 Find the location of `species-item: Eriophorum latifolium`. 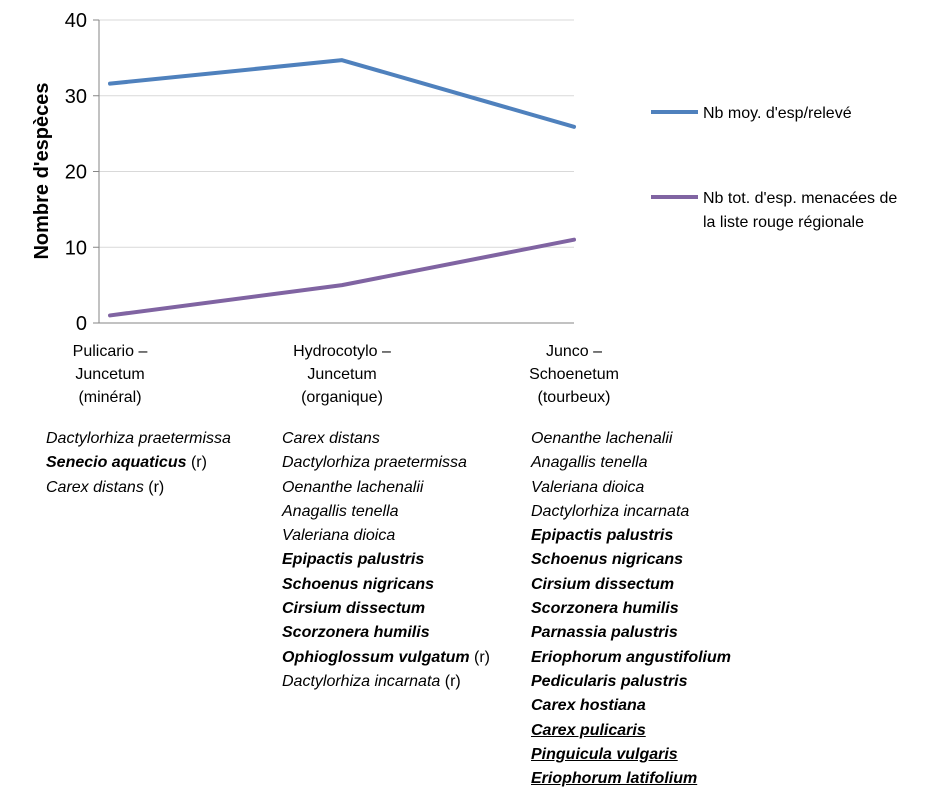

species-item: Eriophorum latifolium is located at coordinates (631, 779).